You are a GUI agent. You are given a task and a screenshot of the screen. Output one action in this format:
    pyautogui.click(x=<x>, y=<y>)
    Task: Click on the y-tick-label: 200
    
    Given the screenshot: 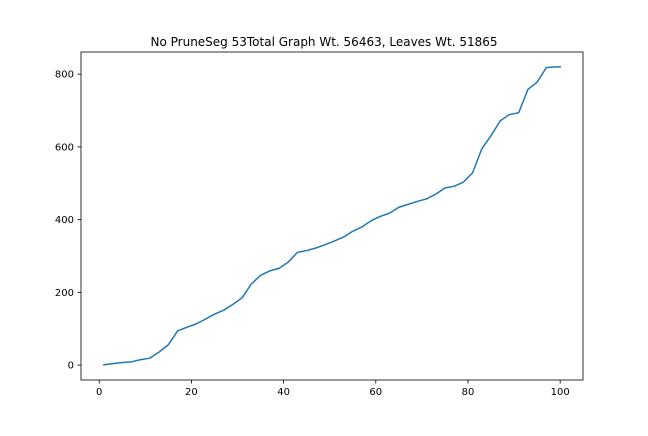 What is the action you would take?
    pyautogui.click(x=64, y=293)
    